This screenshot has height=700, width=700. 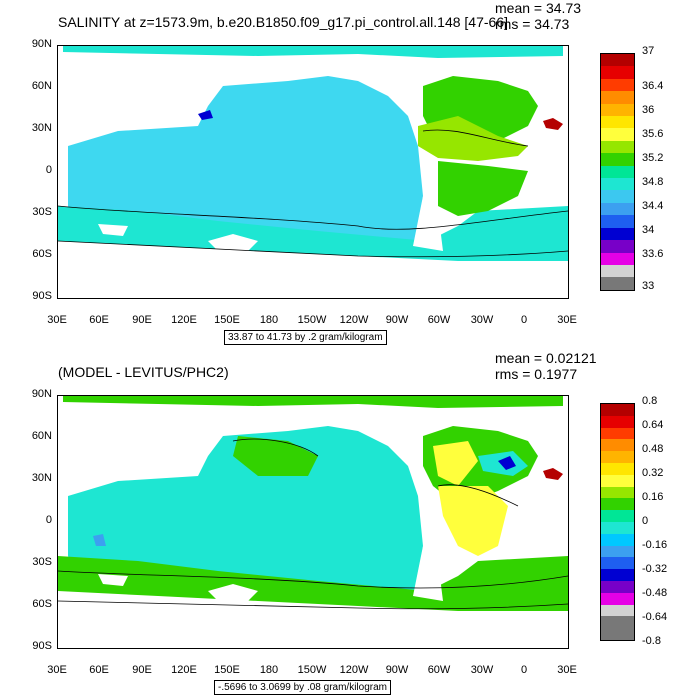 I want to click on colorbar-label: 33.6, so click(x=653, y=254).